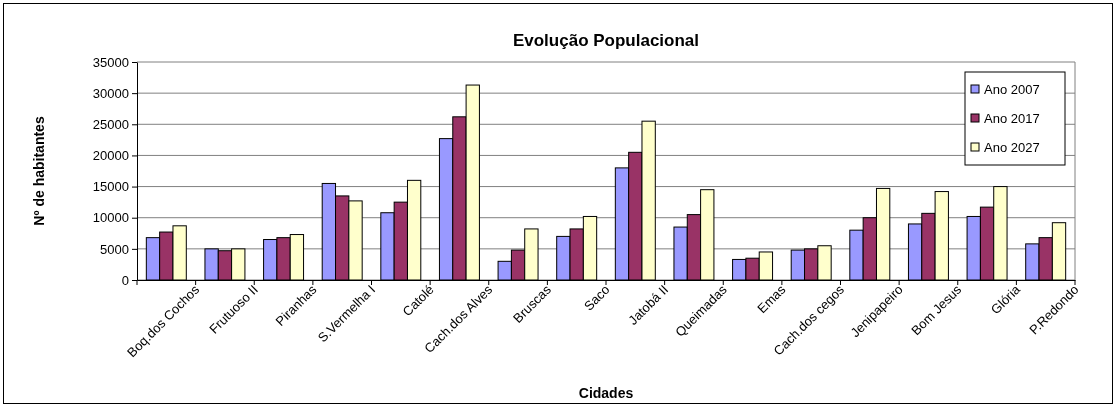  I want to click on legend-label: Ano 2017, so click(1012, 118).